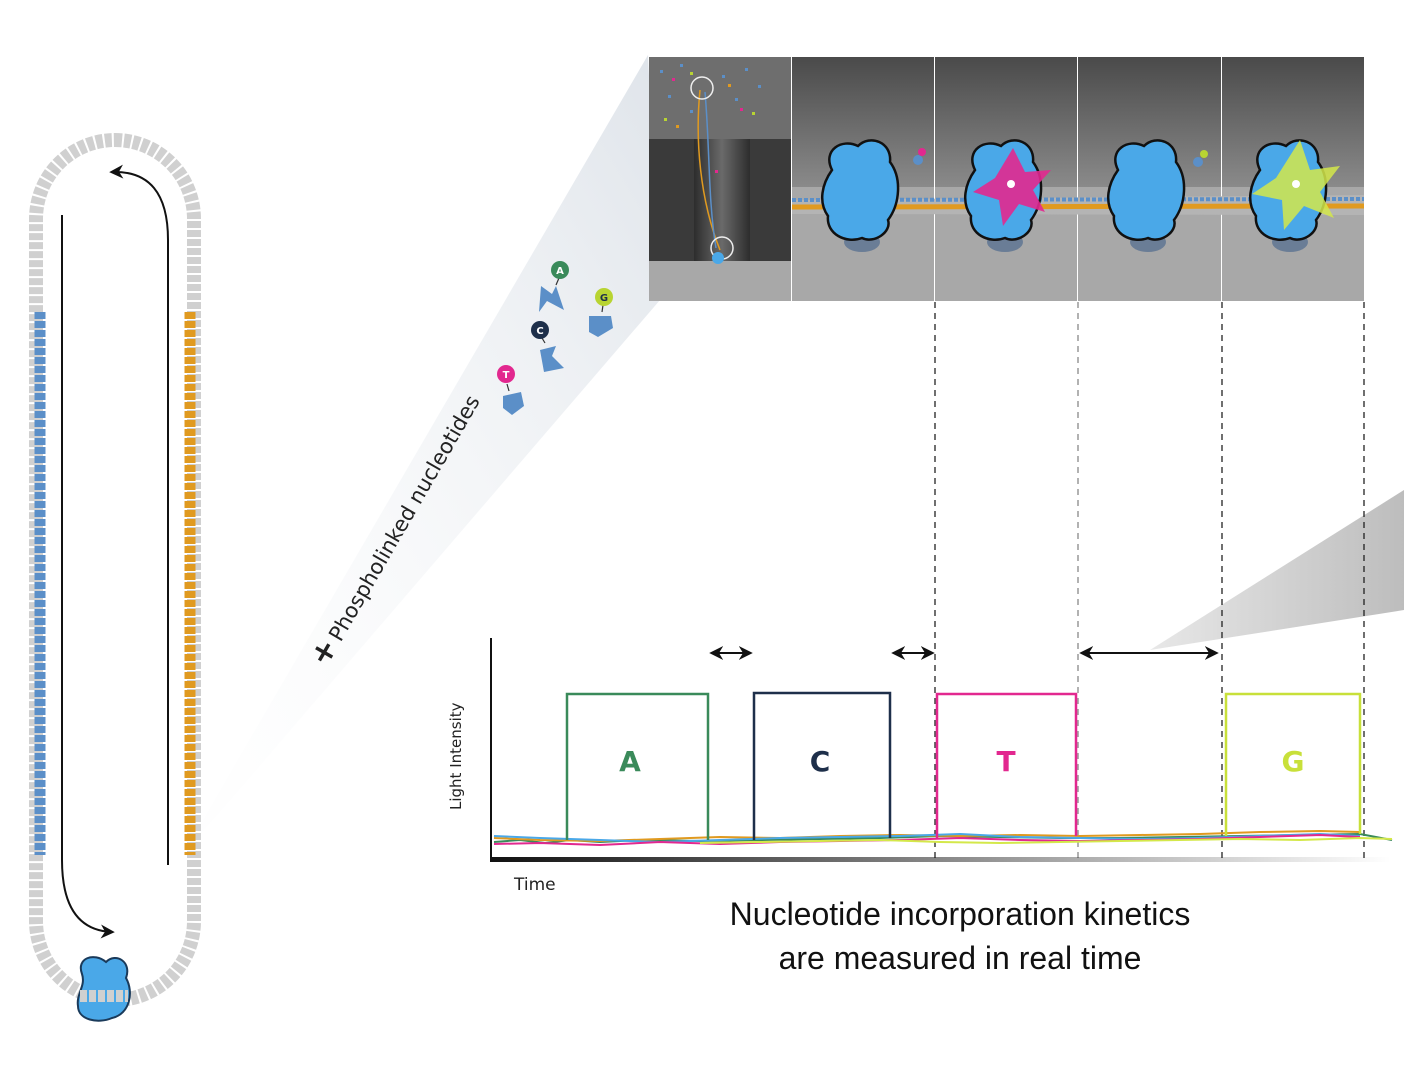 The height and width of the screenshot is (1075, 1404). I want to click on nucleotide-c: C, so click(547, 346).